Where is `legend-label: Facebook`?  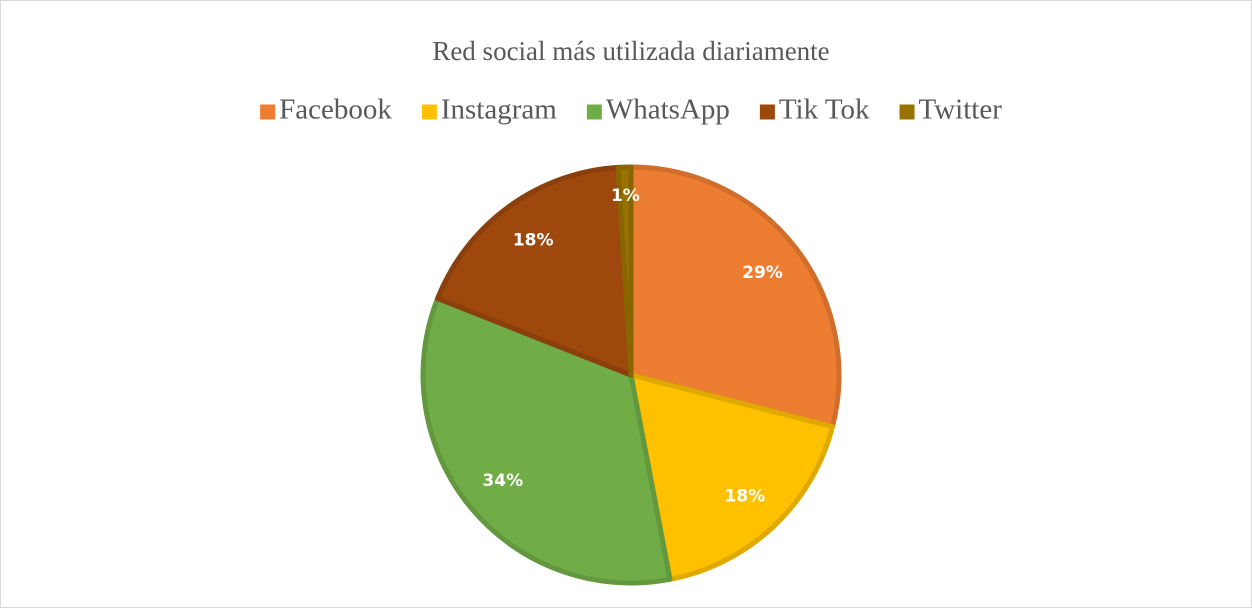
legend-label: Facebook is located at coordinates (335, 110).